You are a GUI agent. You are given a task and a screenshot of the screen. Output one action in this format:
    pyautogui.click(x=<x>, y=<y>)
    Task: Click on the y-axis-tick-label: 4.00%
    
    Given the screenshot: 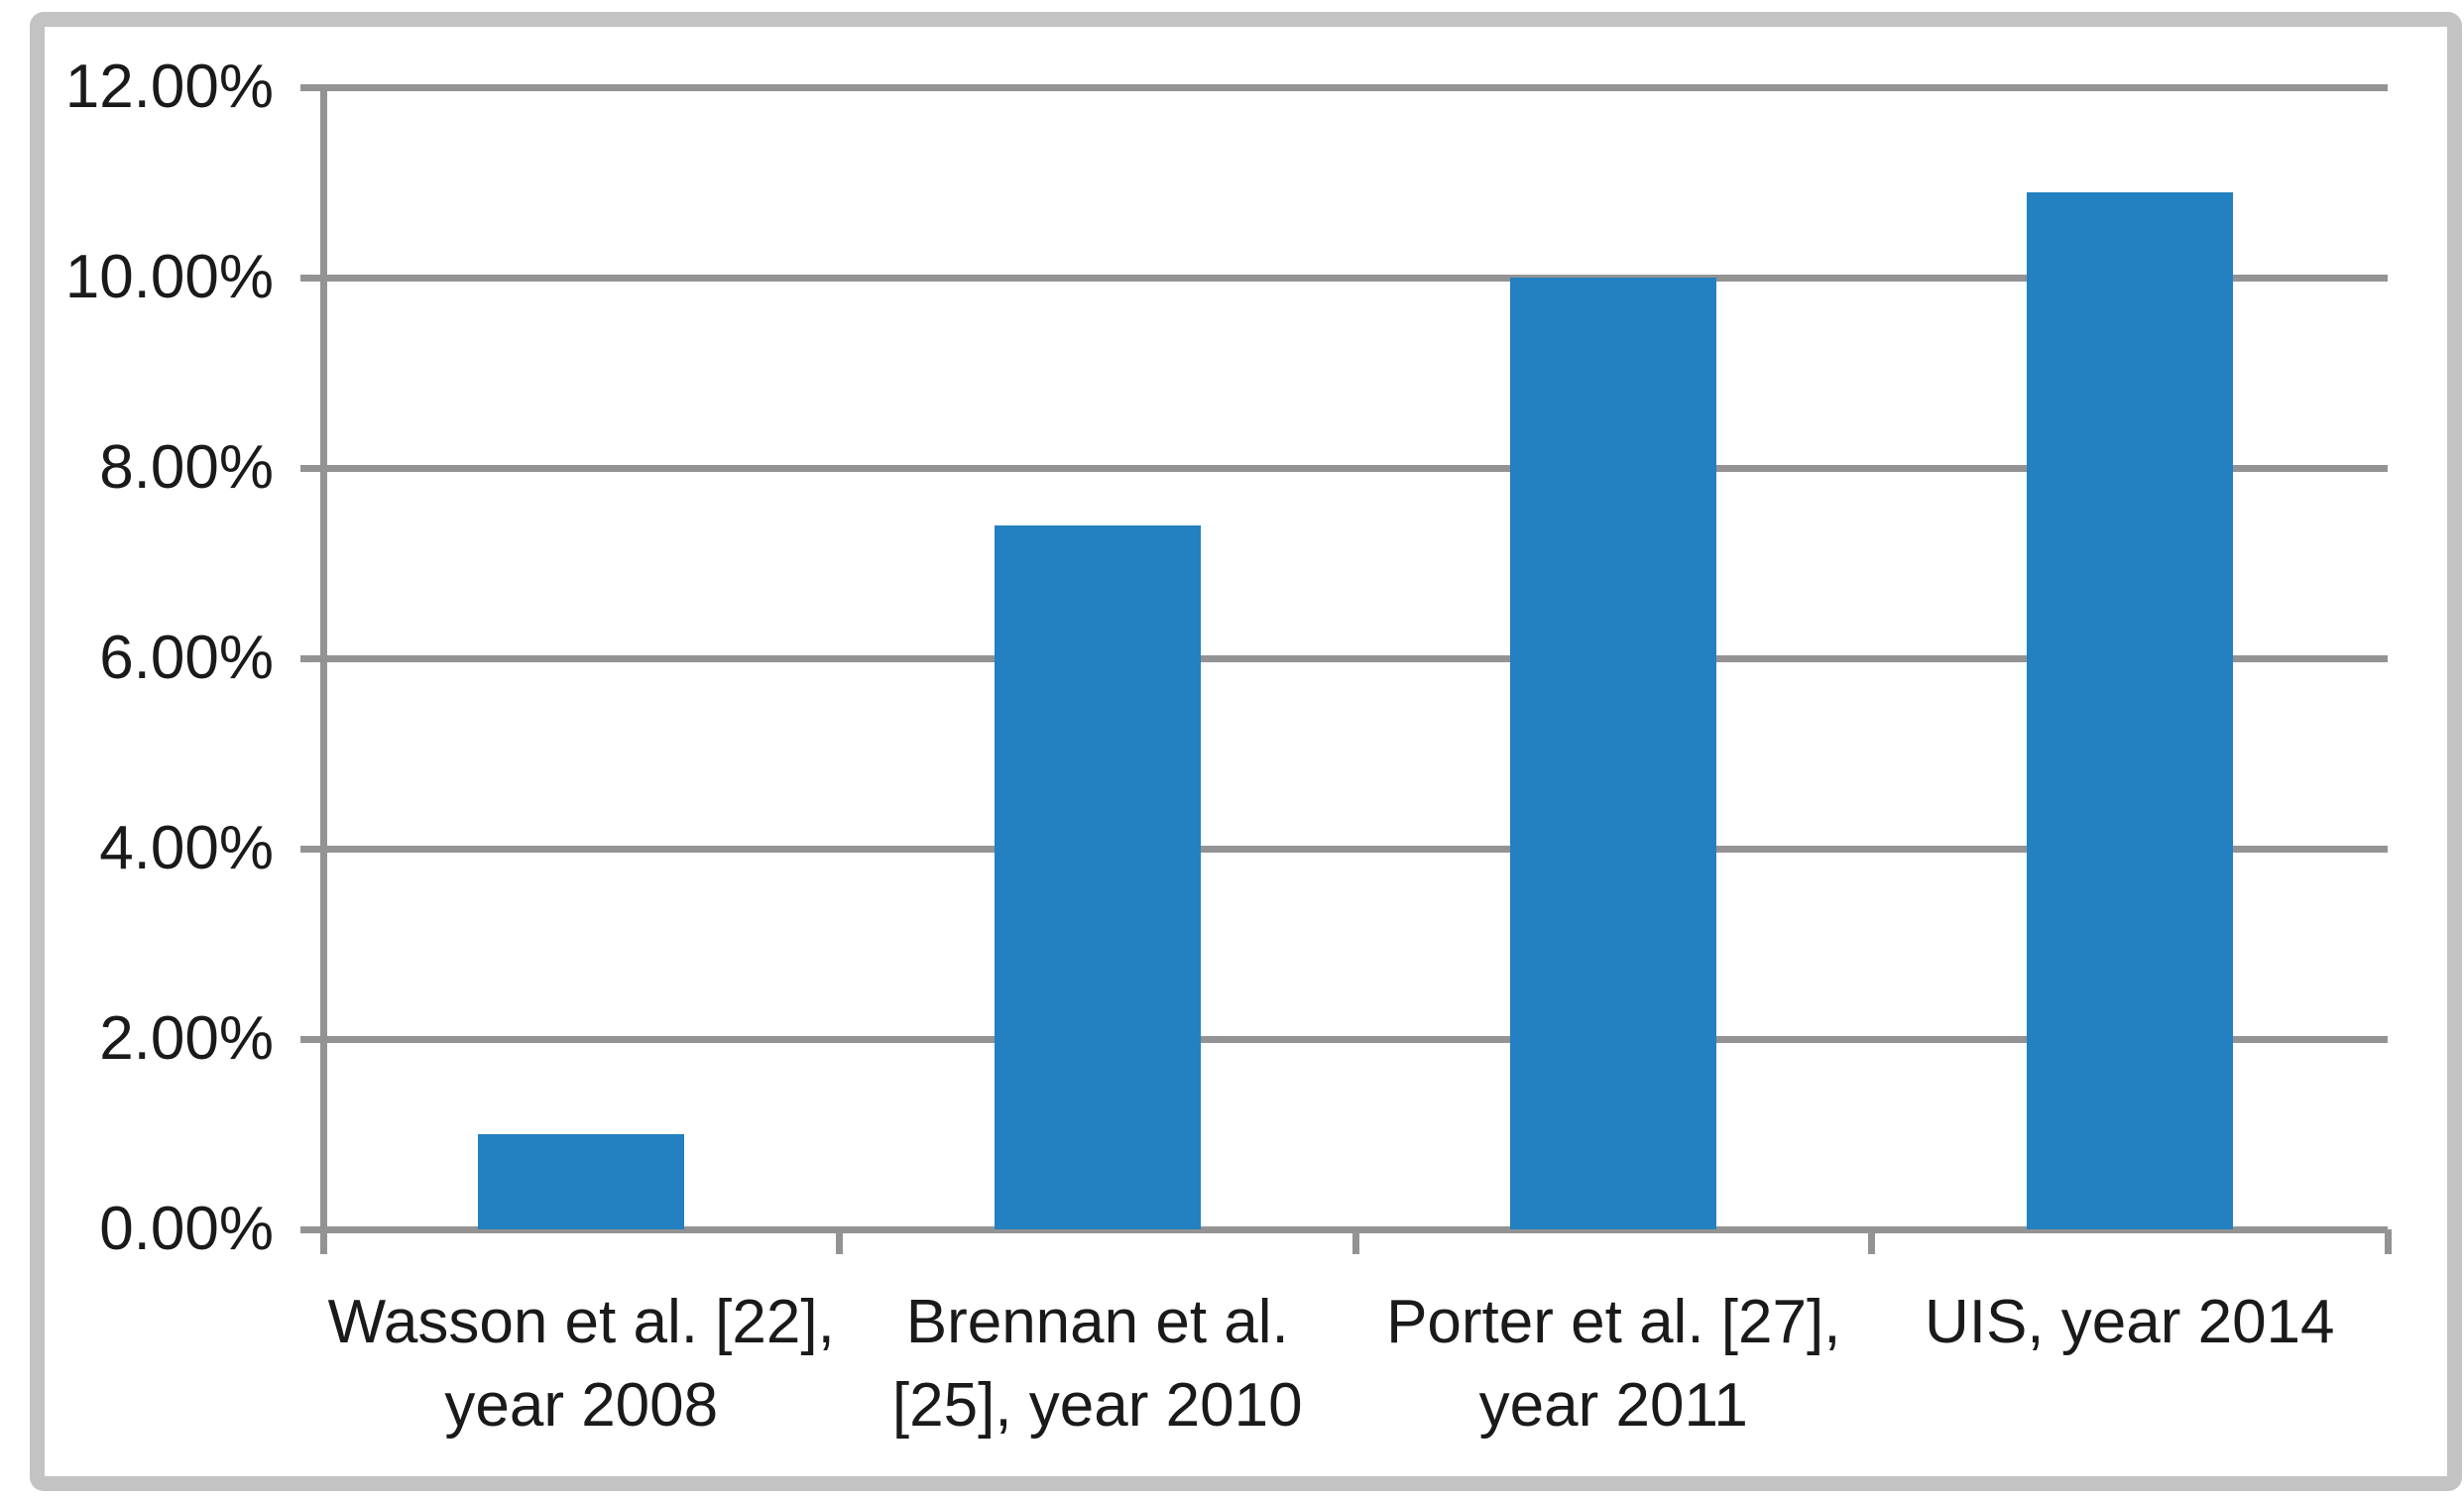 What is the action you would take?
    pyautogui.click(x=186, y=848)
    